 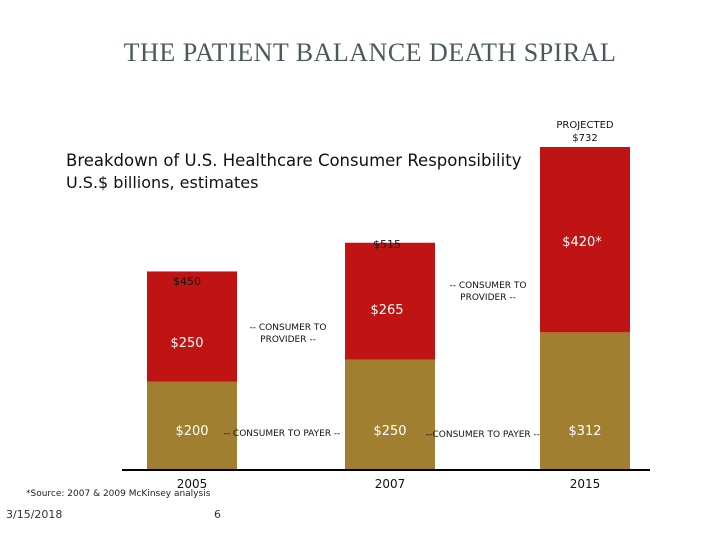 What do you see at coordinates (584, 431) in the screenshot?
I see `value-label-payer-2015: $312` at bounding box center [584, 431].